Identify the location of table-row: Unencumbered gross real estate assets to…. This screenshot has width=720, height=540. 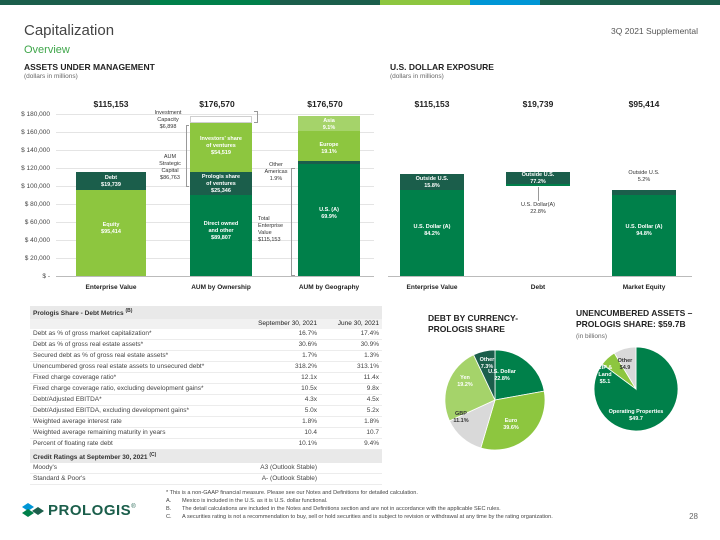
(206, 367).